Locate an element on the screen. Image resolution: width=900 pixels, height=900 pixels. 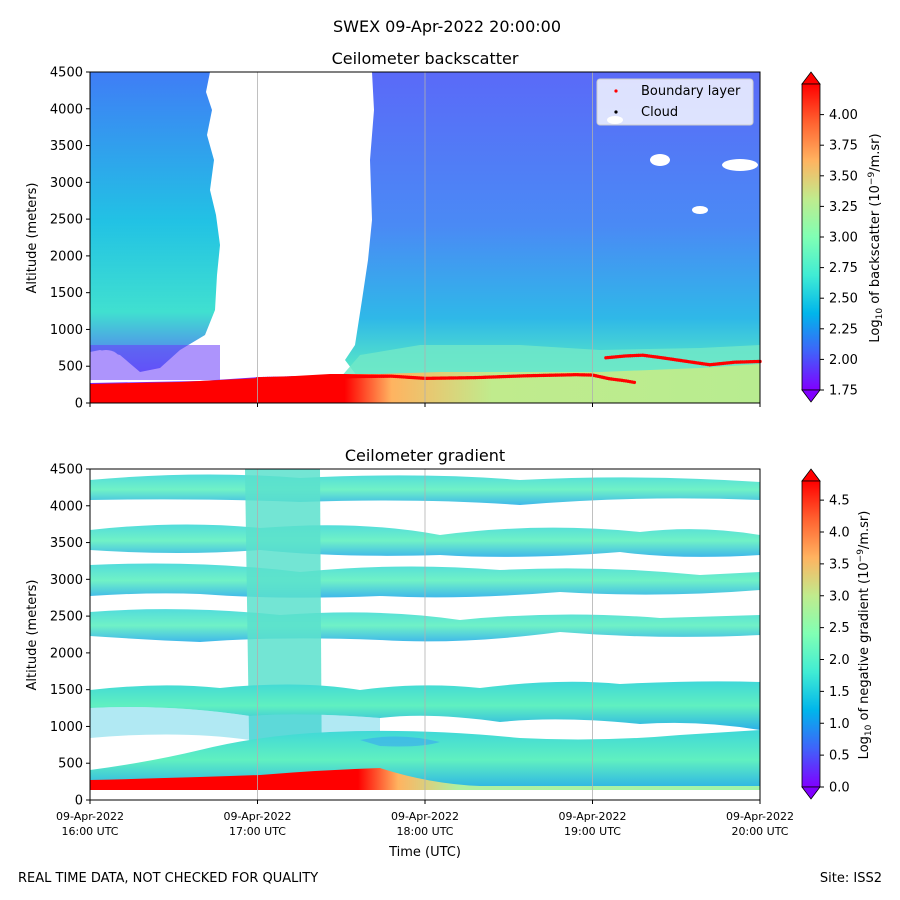
gradient-gridlines is located at coordinates (425, 634).